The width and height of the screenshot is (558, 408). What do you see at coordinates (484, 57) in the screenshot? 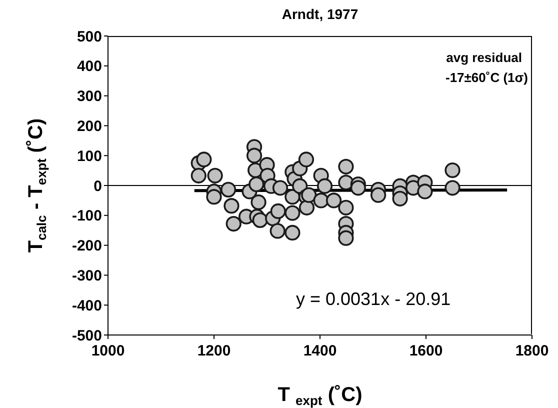
I see `annotation: avg residual` at bounding box center [484, 57].